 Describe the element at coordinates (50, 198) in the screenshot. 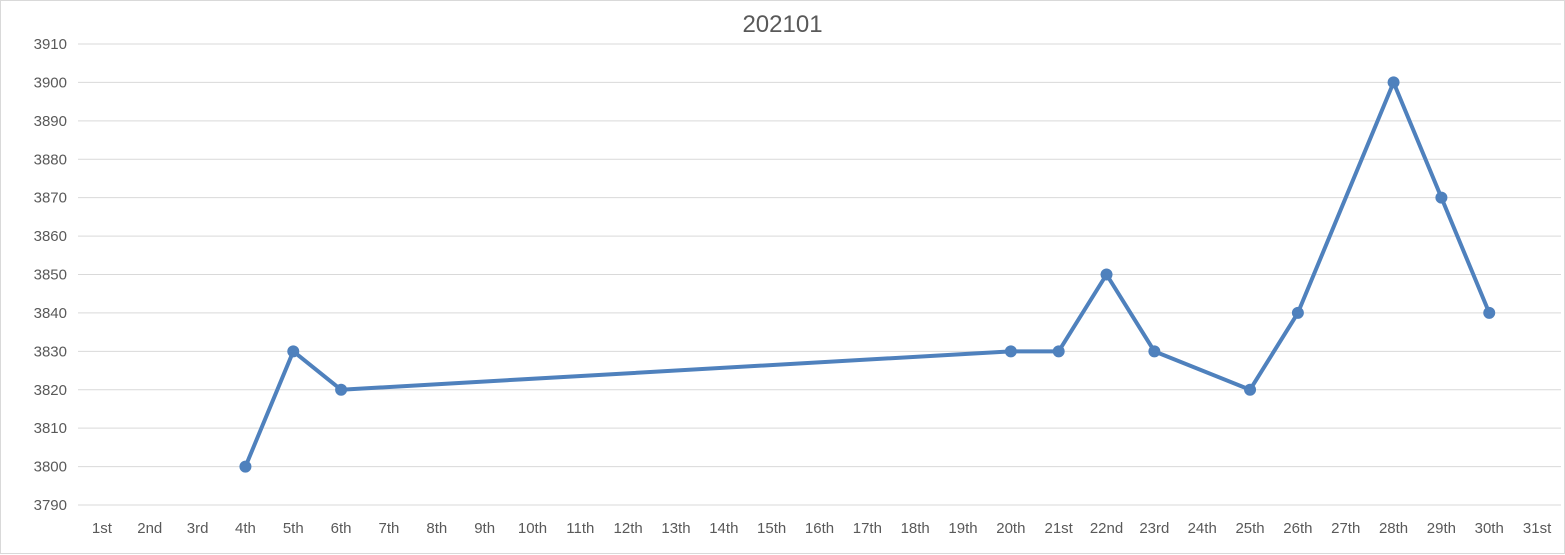

I see `y-tick-label: 3870` at that location.